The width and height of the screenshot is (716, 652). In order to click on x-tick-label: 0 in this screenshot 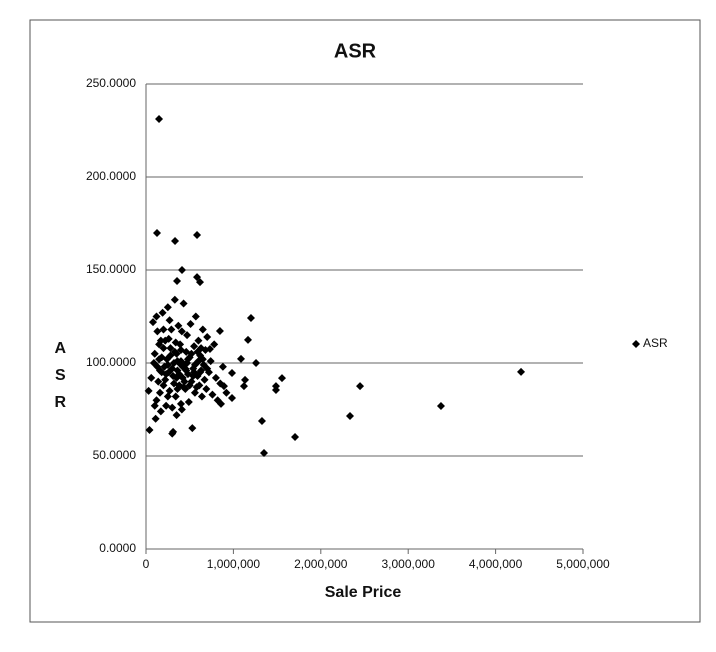, I will do `click(146, 564)`.